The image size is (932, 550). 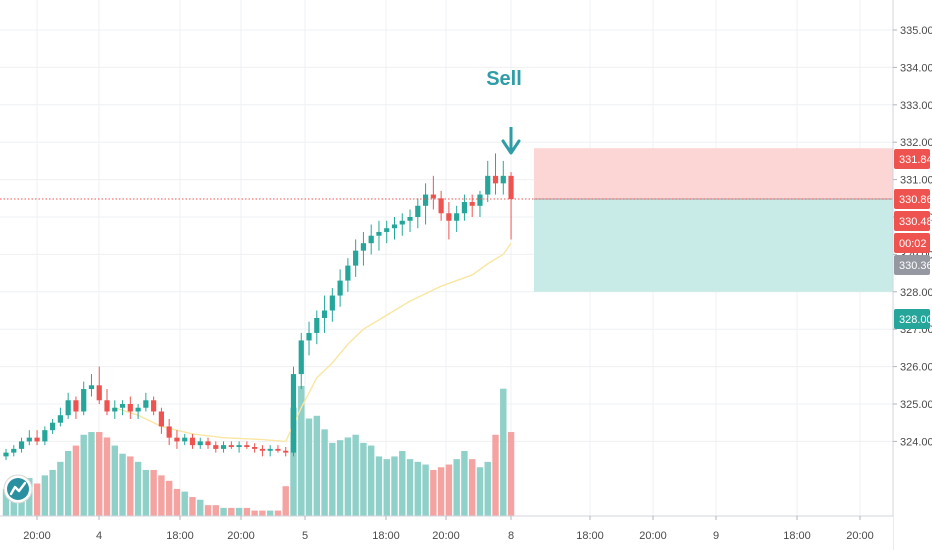 I want to click on time-tick-label: 18:00, so click(x=386, y=536).